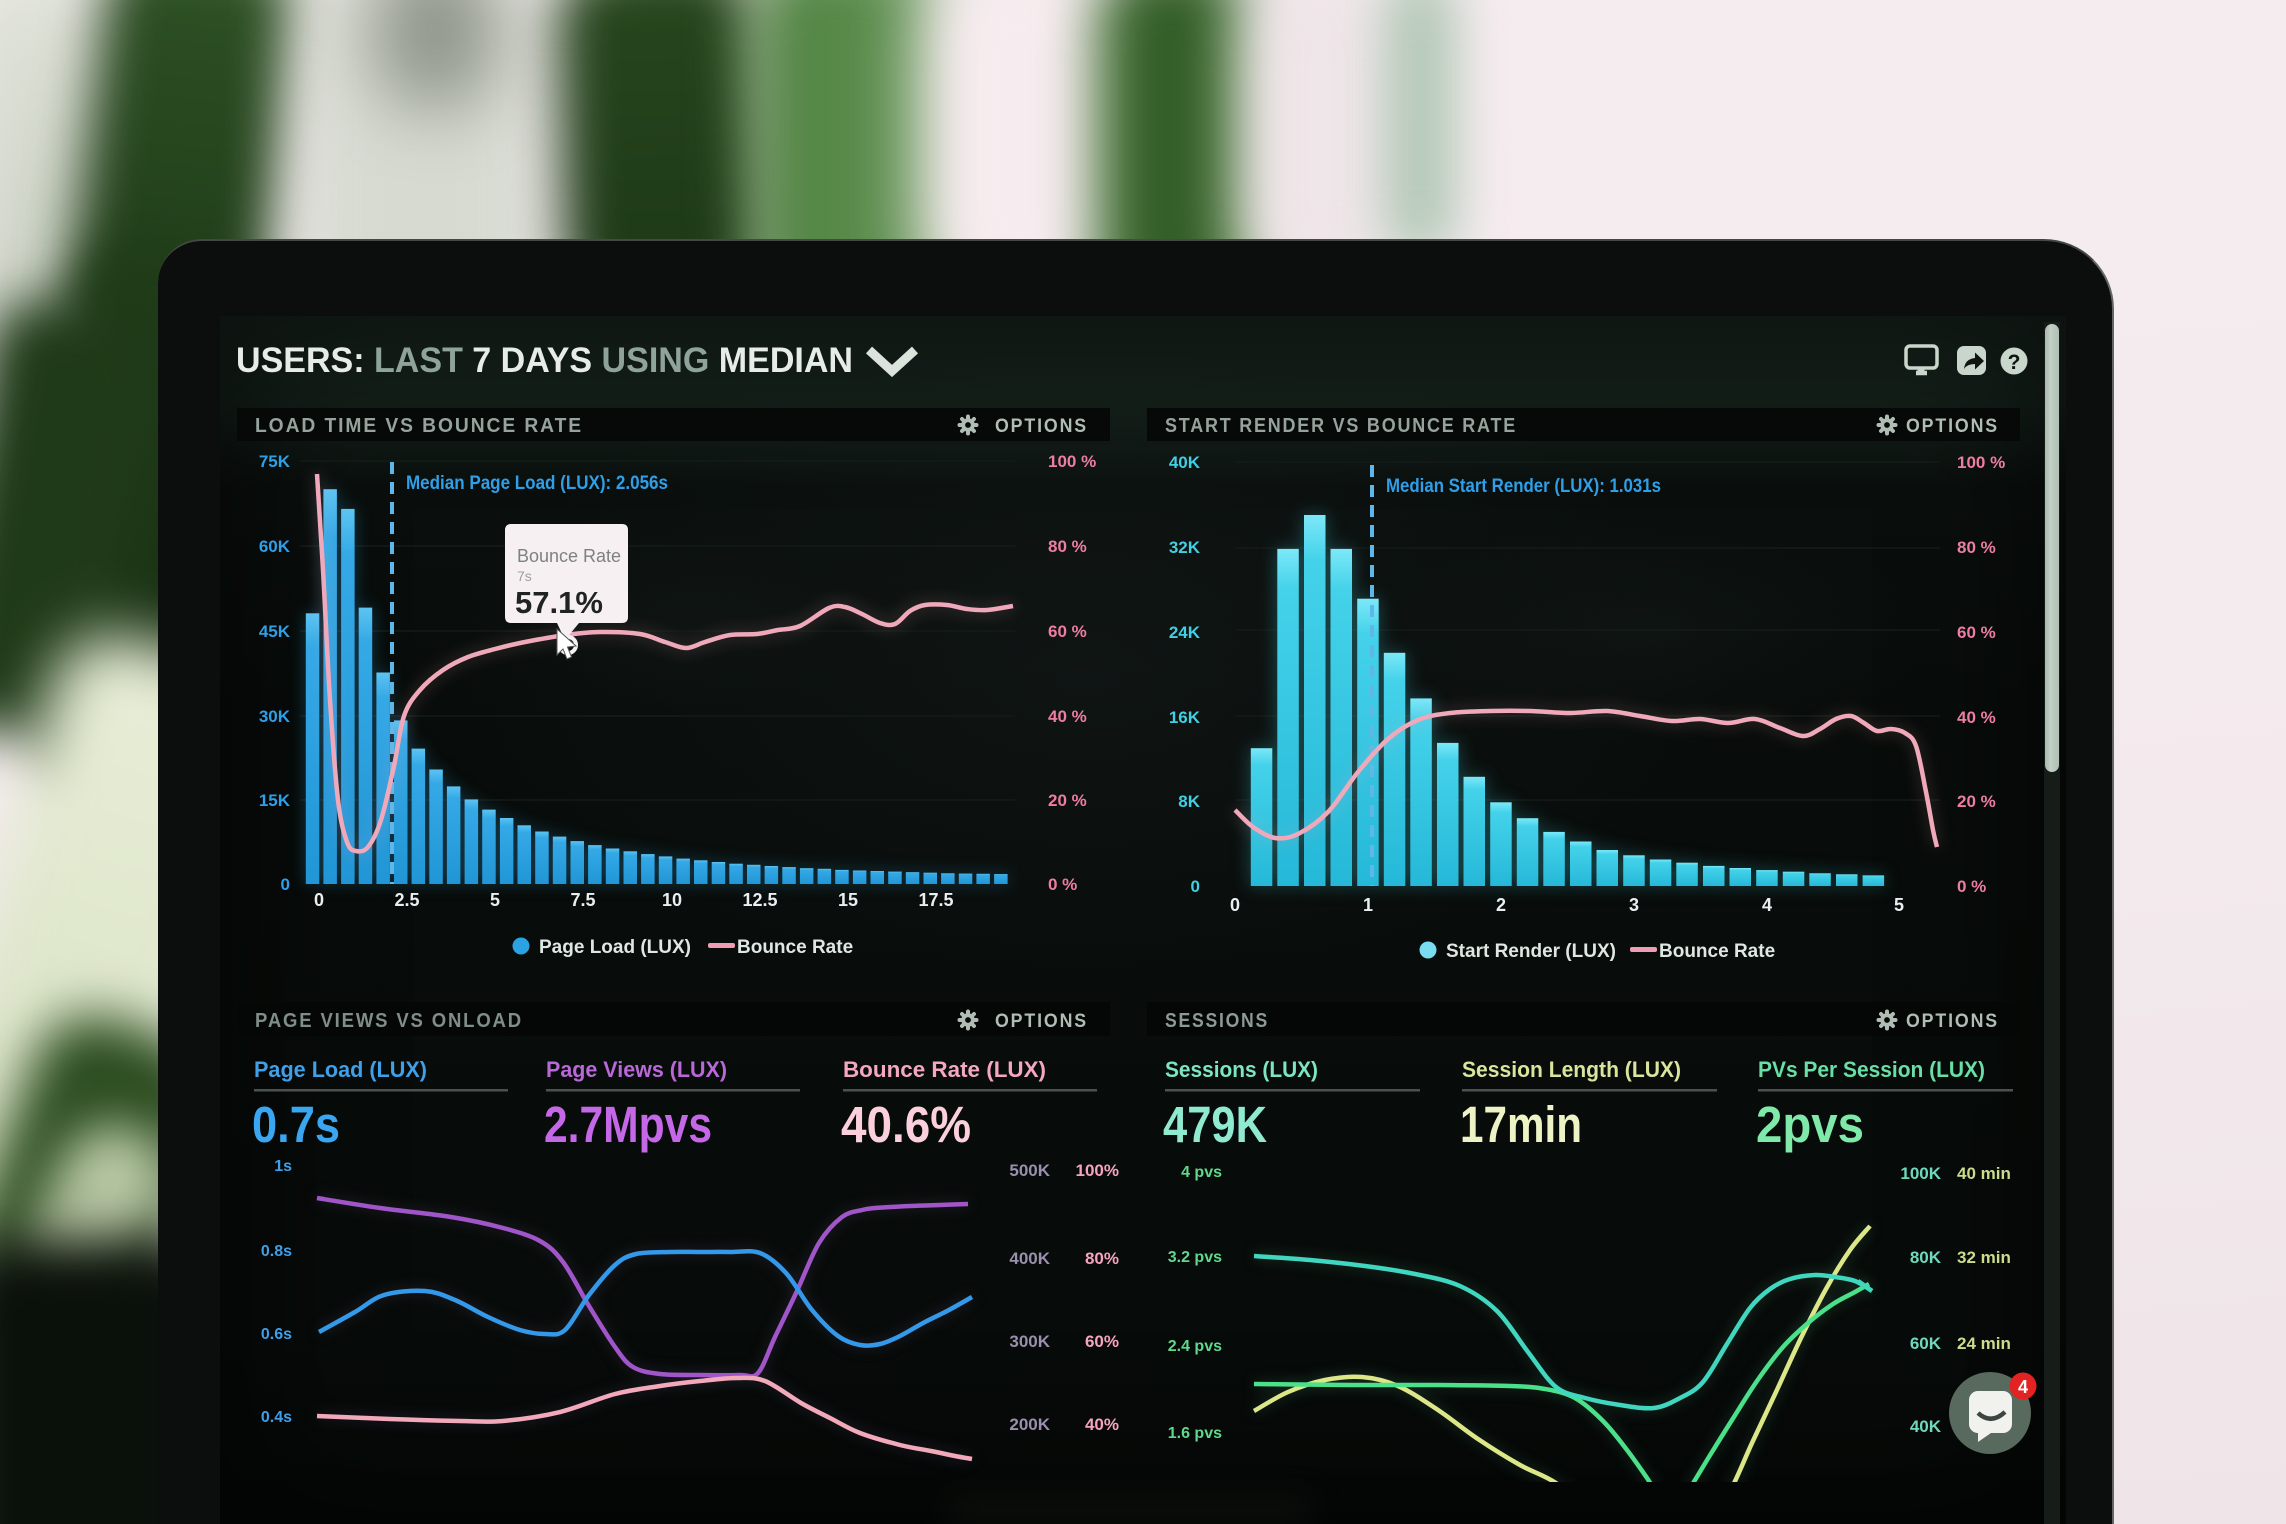 This screenshot has width=2286, height=1524. Describe the element at coordinates (1215, 1124) in the screenshot. I see `svg-text: 479K` at that location.